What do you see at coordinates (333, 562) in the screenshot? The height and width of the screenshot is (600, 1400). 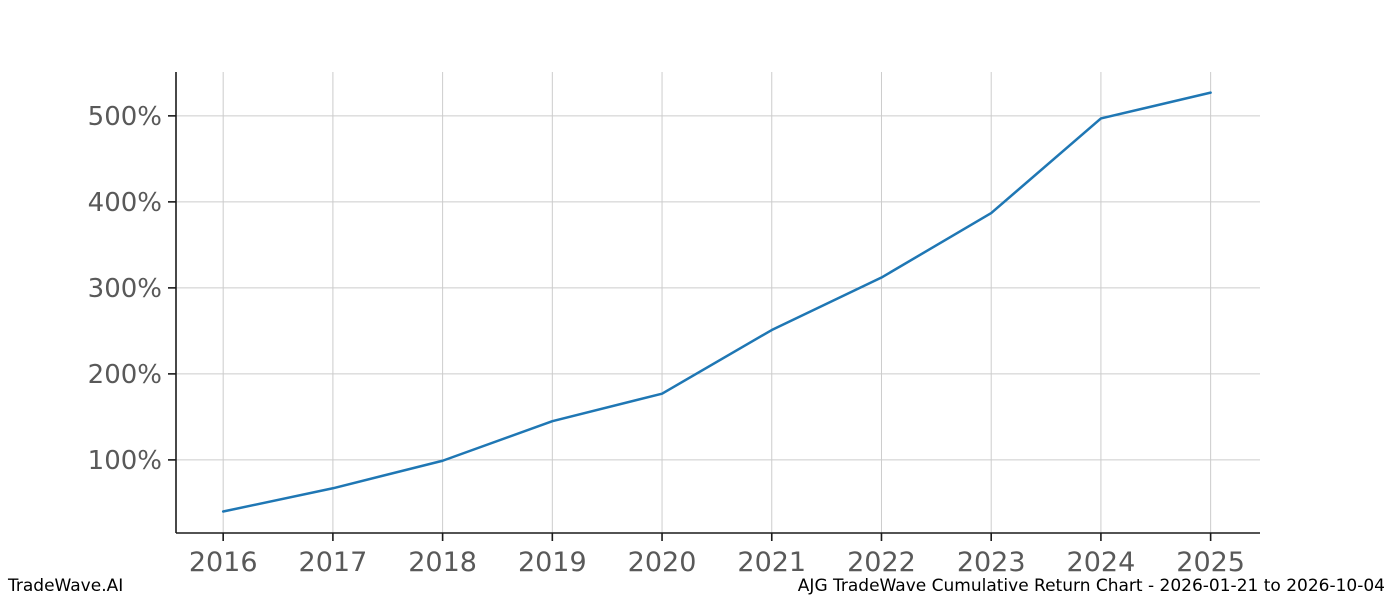 I see `x-tick-label: 2017` at bounding box center [333, 562].